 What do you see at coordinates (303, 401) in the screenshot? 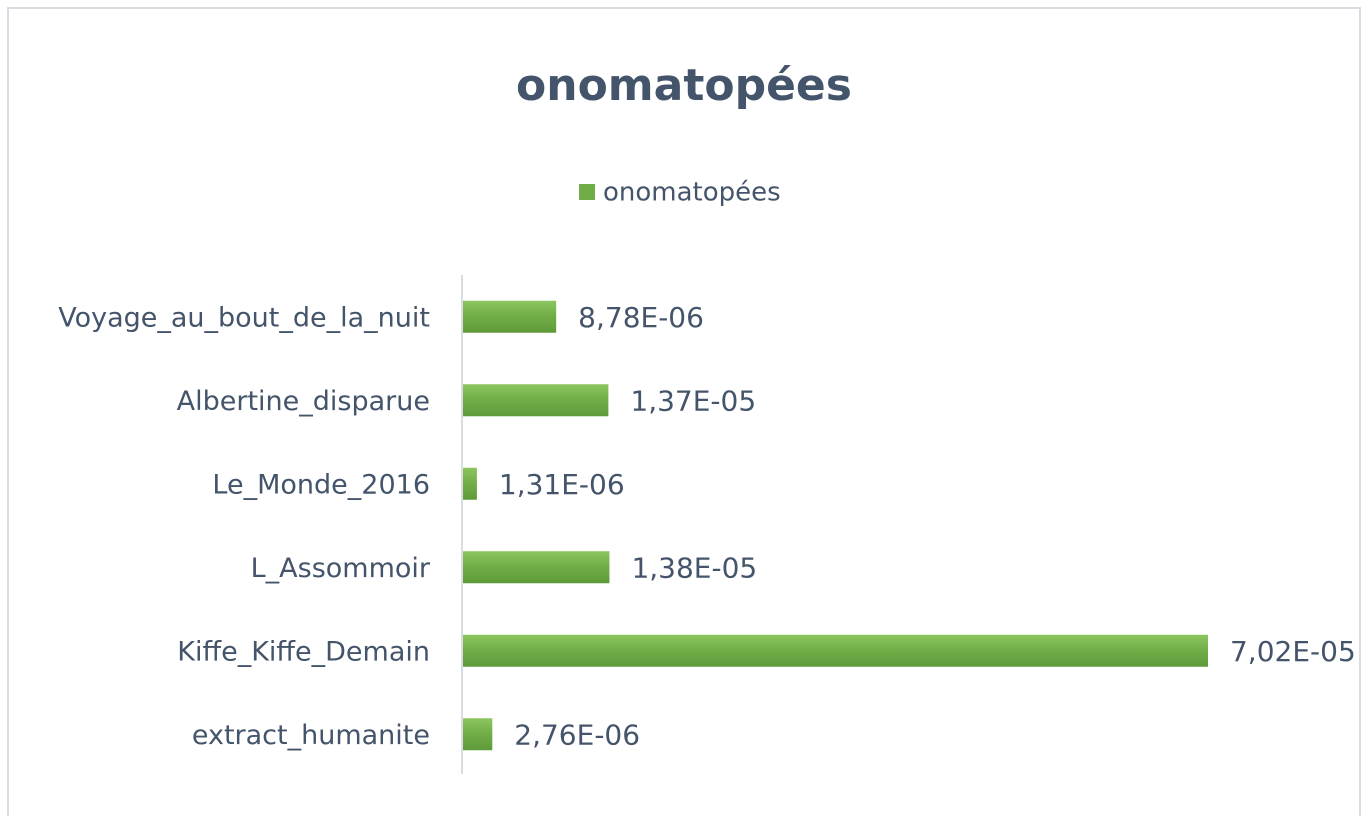
I see `y-tick-label: Albertine_disparue` at bounding box center [303, 401].